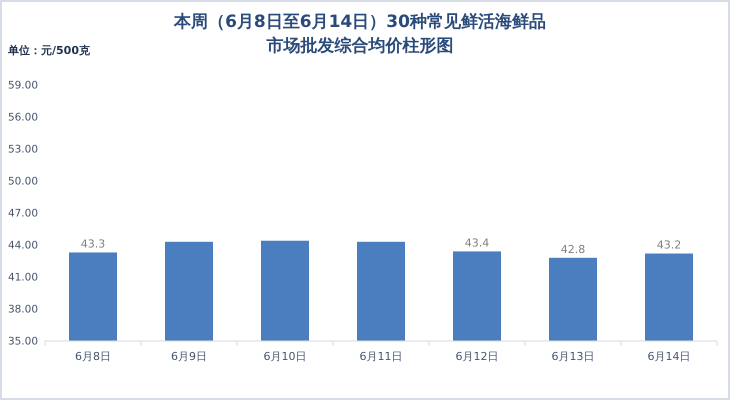 The width and height of the screenshot is (730, 400). Describe the element at coordinates (23, 182) in the screenshot. I see `y-tick-label: 50.00` at that location.